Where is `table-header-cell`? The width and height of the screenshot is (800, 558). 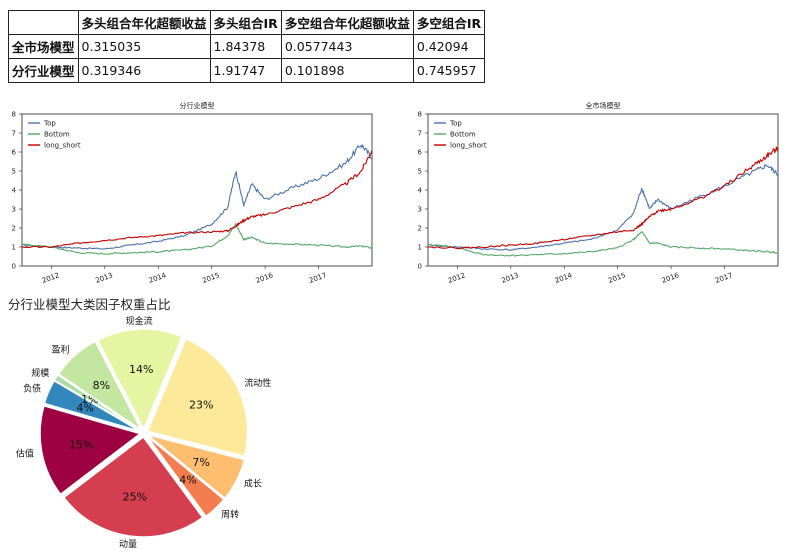 table-header-cell is located at coordinates (43, 22).